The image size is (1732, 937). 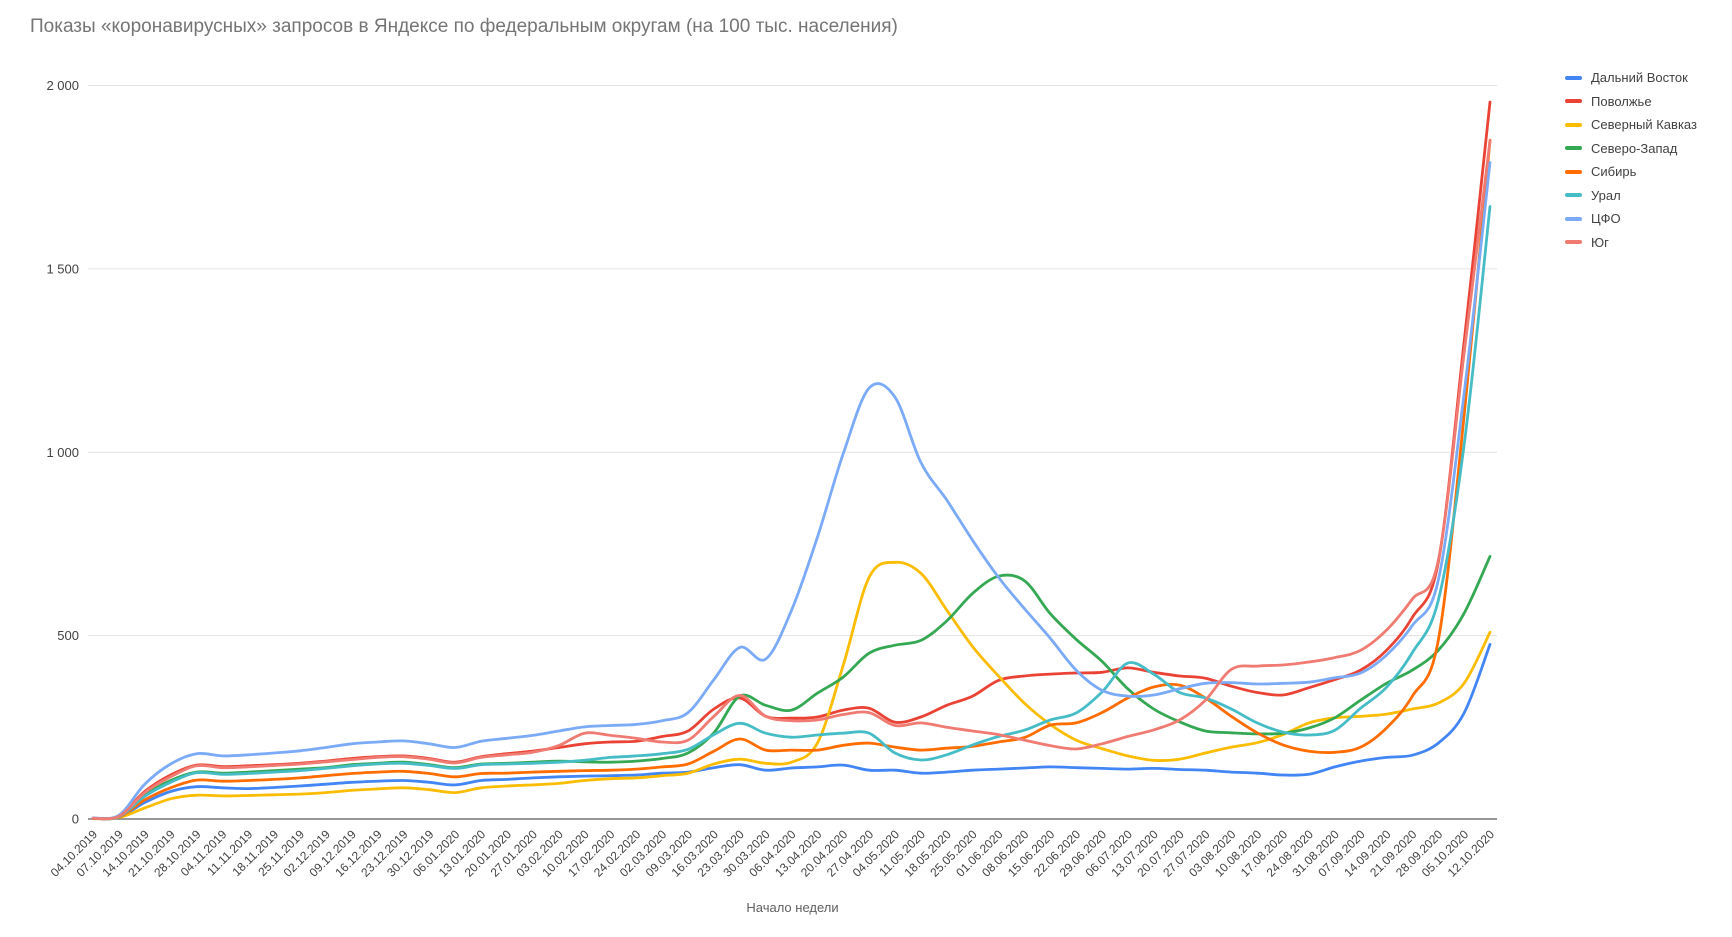 What do you see at coordinates (1639, 78) in the screenshot?
I see `legend-label: Дальний Восток` at bounding box center [1639, 78].